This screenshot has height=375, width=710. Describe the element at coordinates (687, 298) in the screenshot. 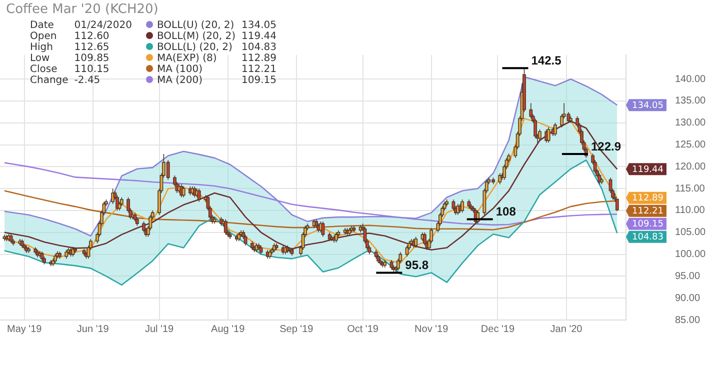

I see `y-tick-label: 90.00` at that location.